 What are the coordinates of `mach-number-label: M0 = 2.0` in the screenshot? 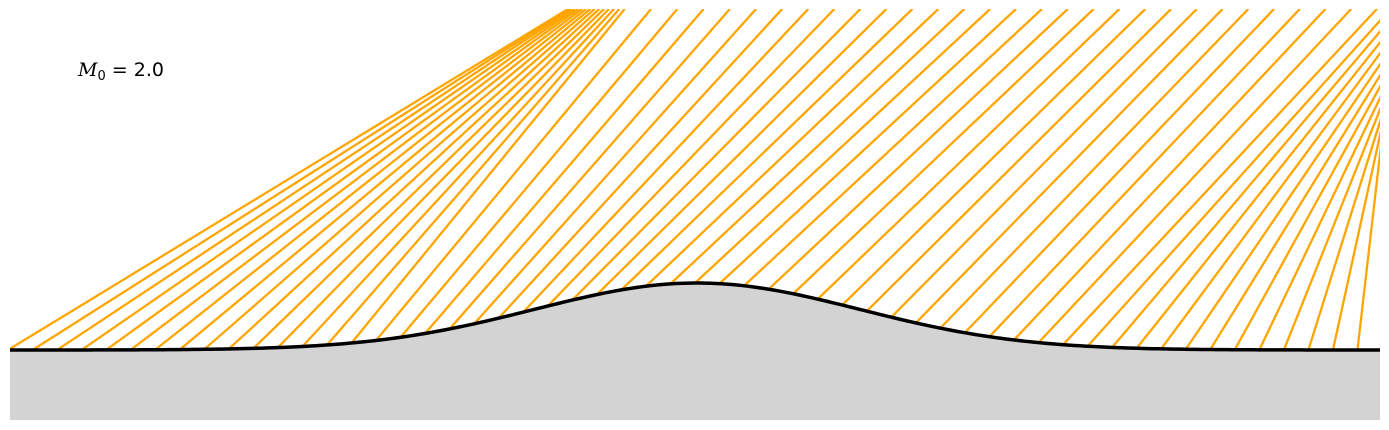 It's located at (121, 71).